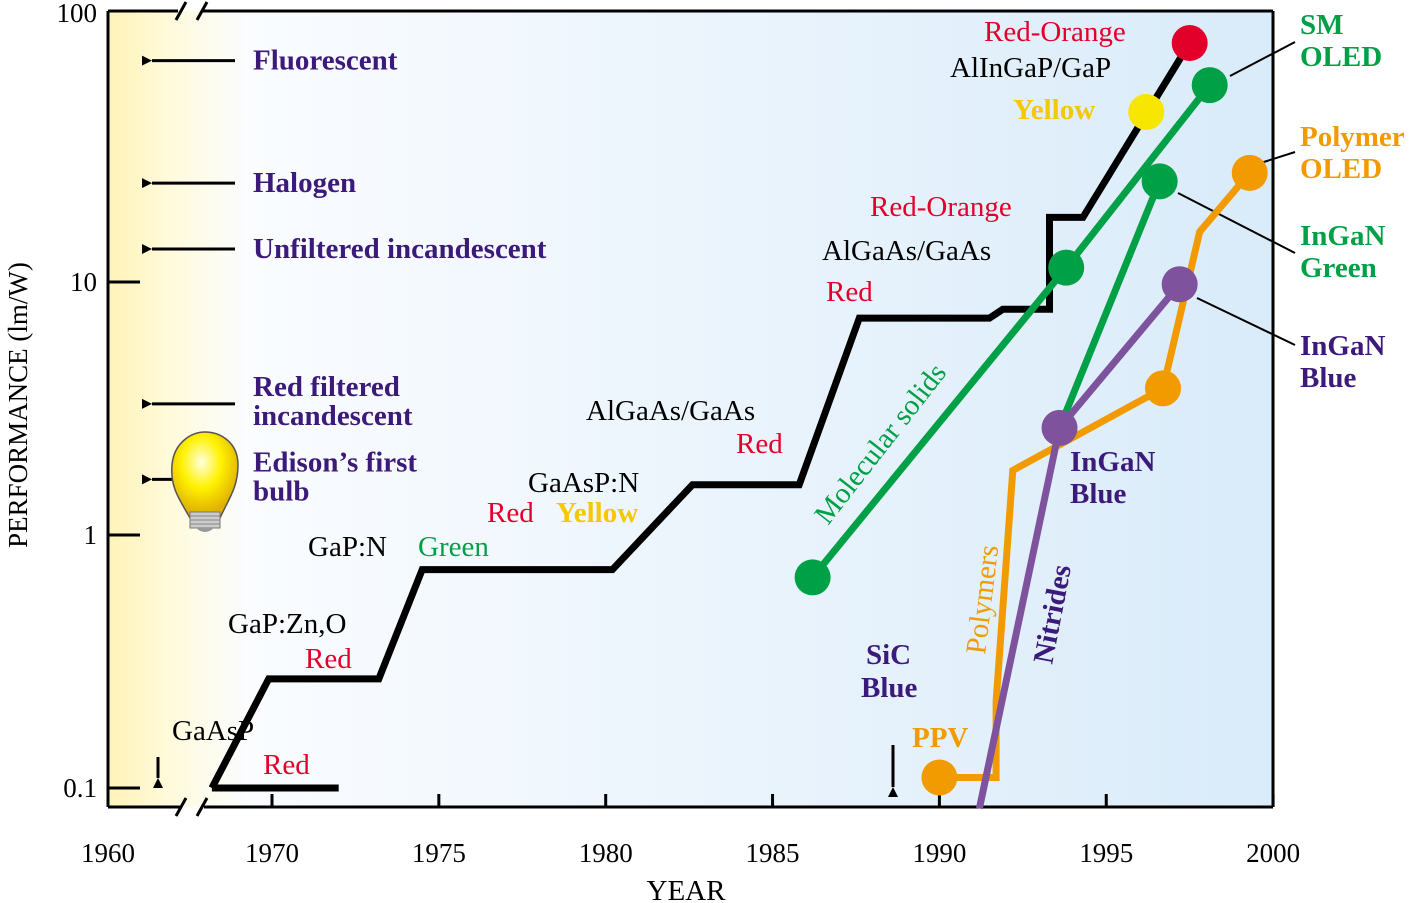 The height and width of the screenshot is (903, 1423). I want to click on y-tick-label: 0.1, so click(80, 788).